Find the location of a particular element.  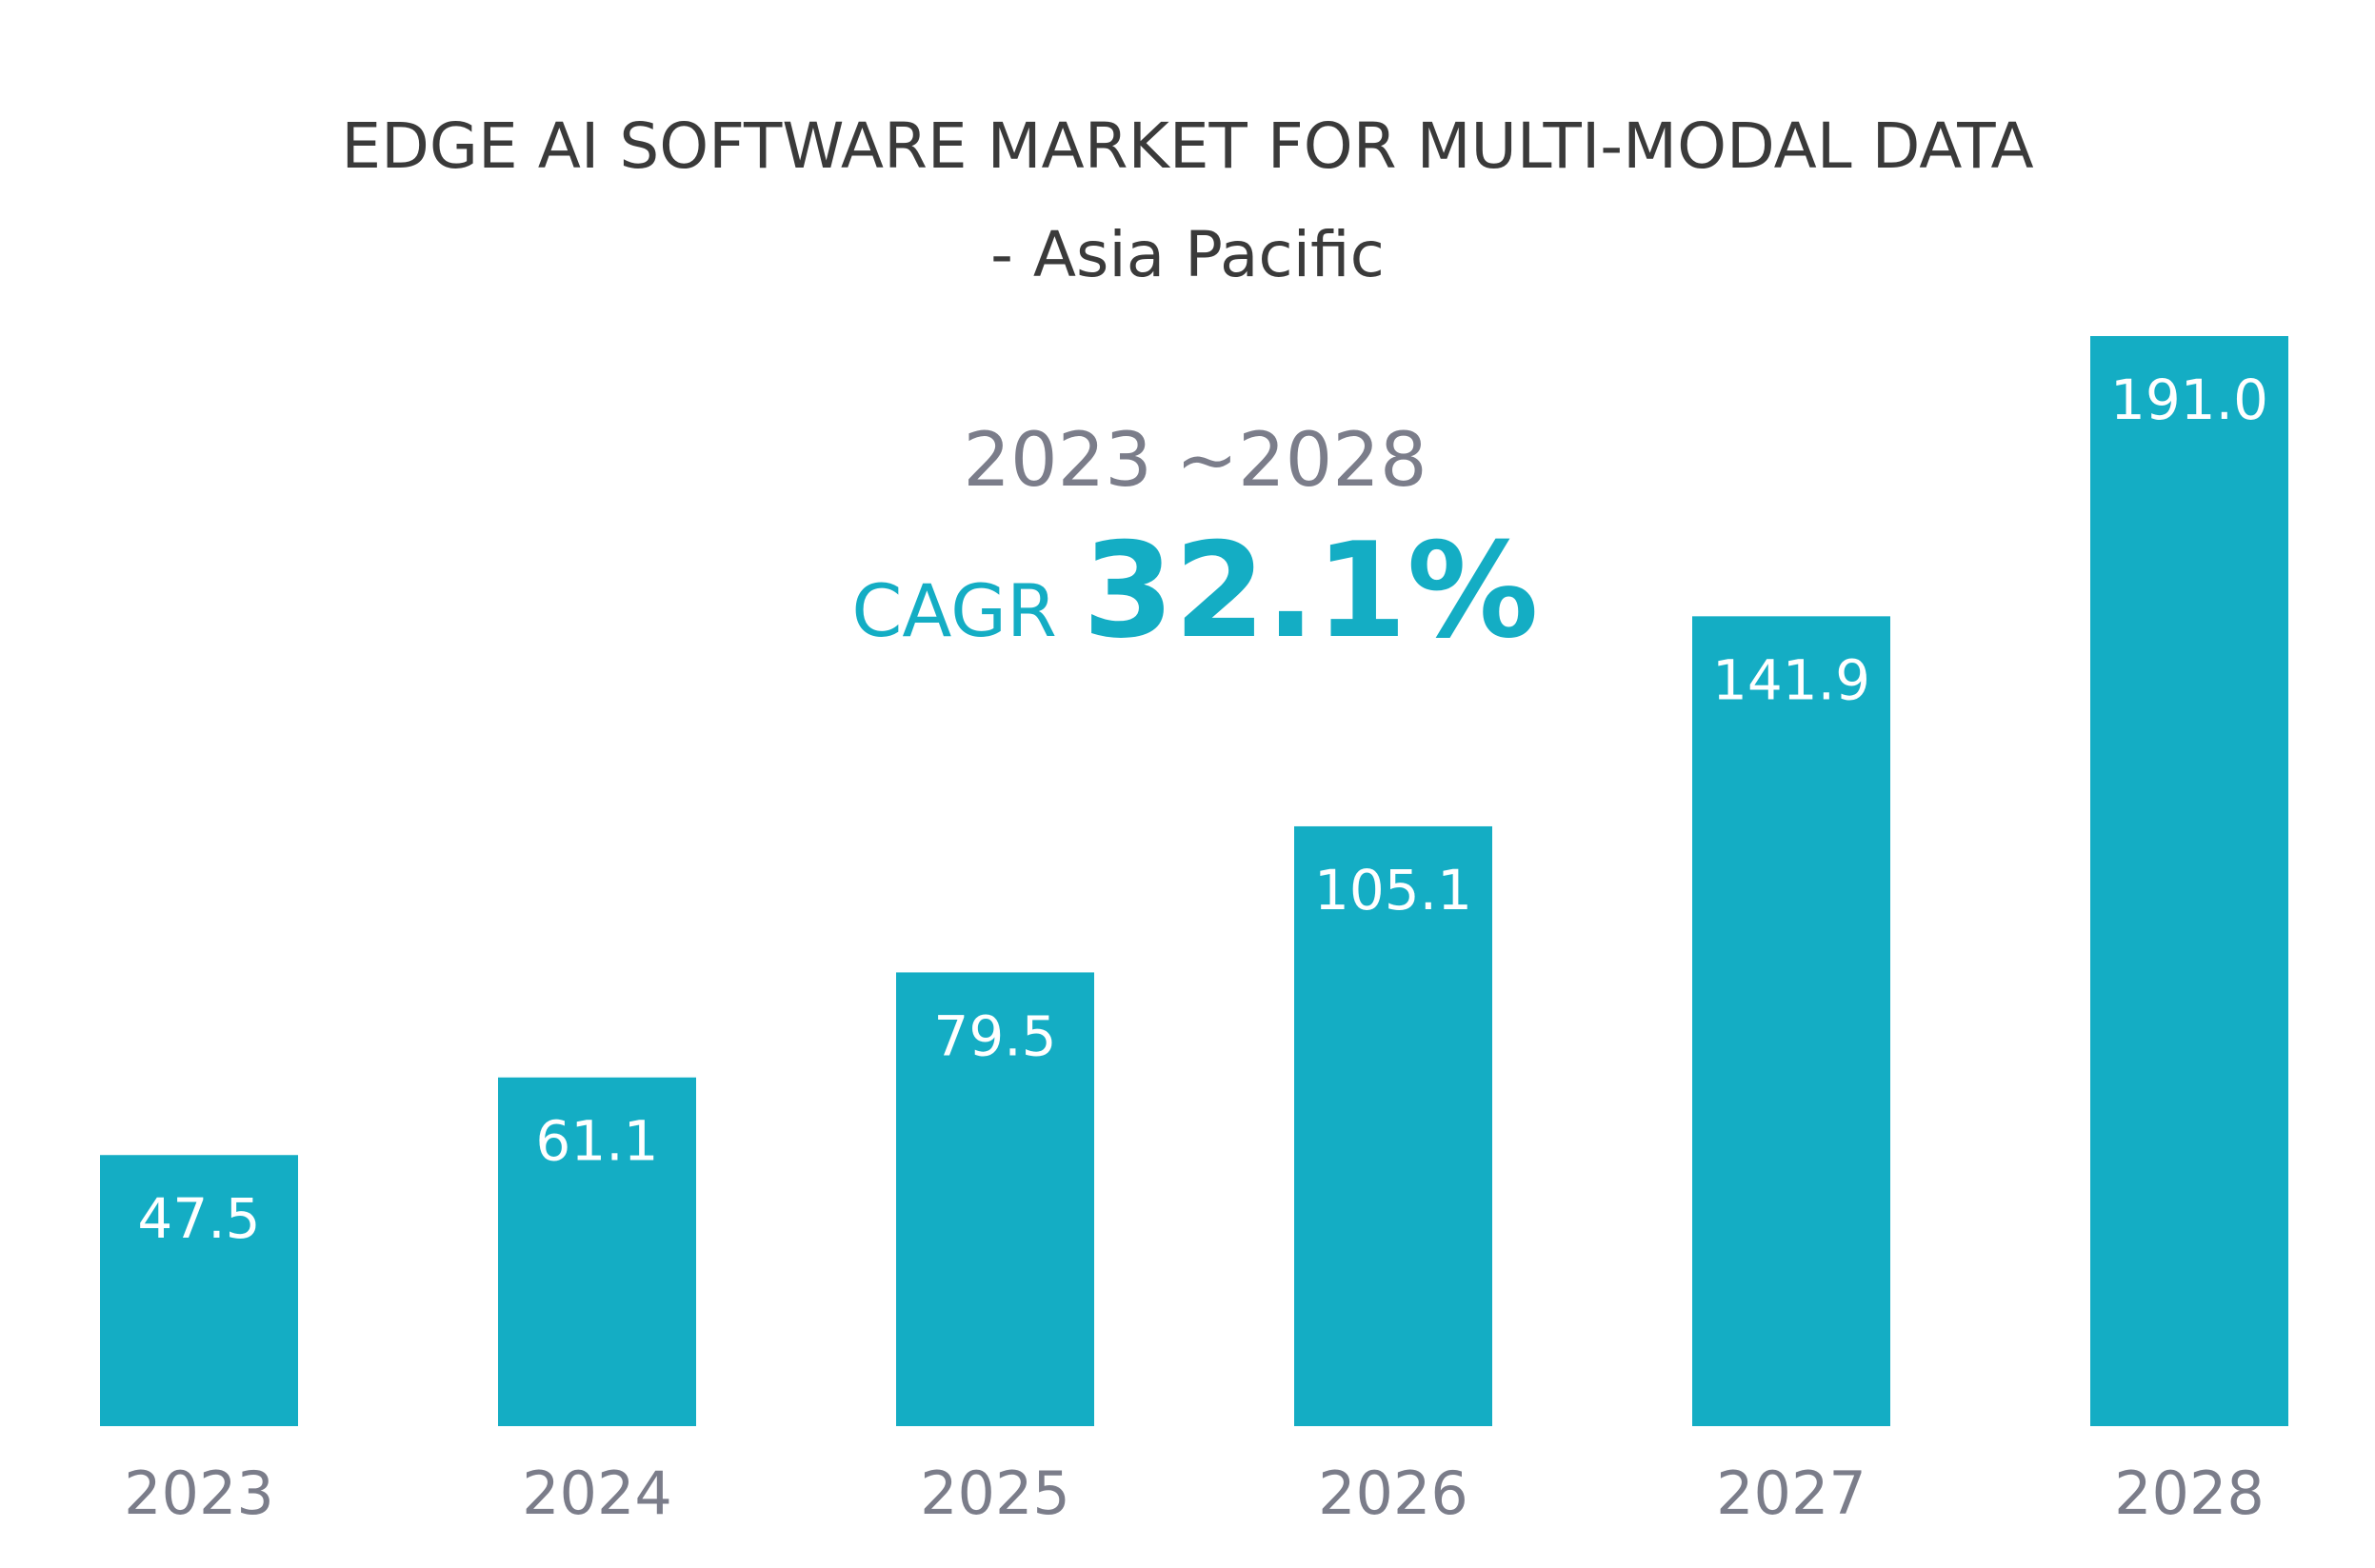

bar-value-label-2028: 191.0 is located at coordinates (2189, 400).